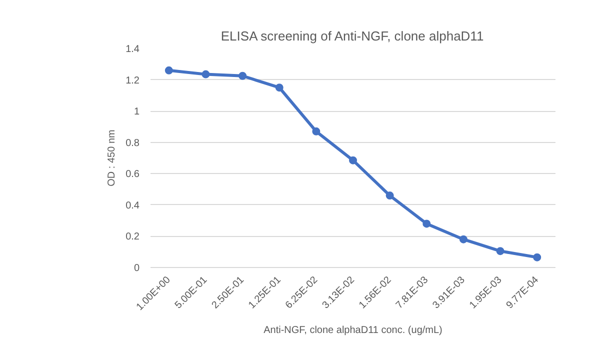  I want to click on y-tick-label: 0, so click(137, 268).